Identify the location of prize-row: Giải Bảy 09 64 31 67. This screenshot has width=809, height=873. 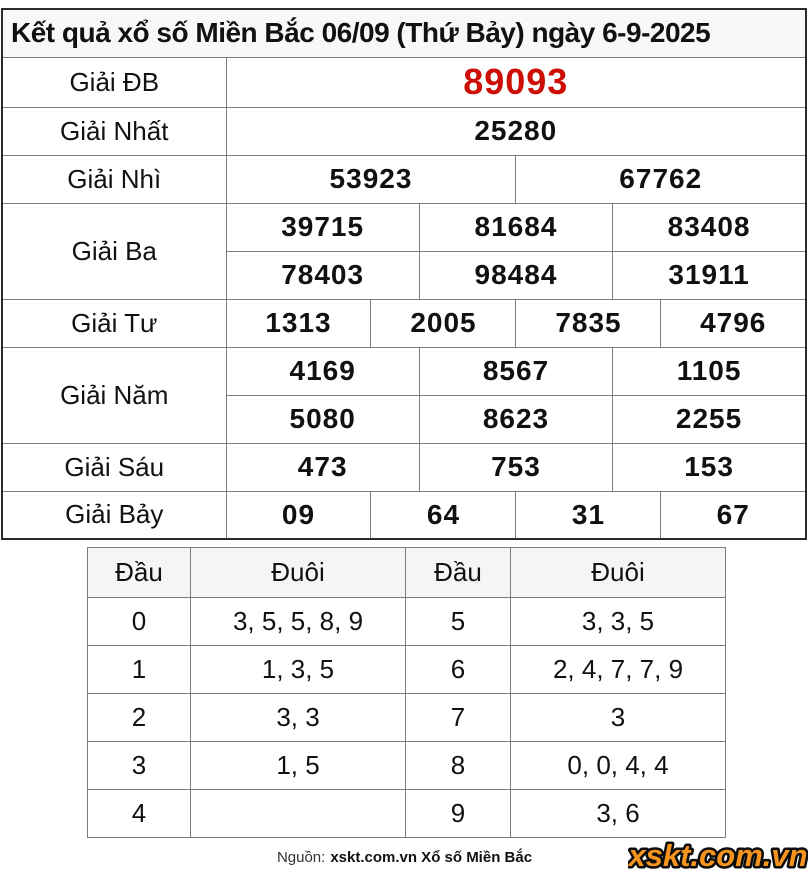
(404, 515).